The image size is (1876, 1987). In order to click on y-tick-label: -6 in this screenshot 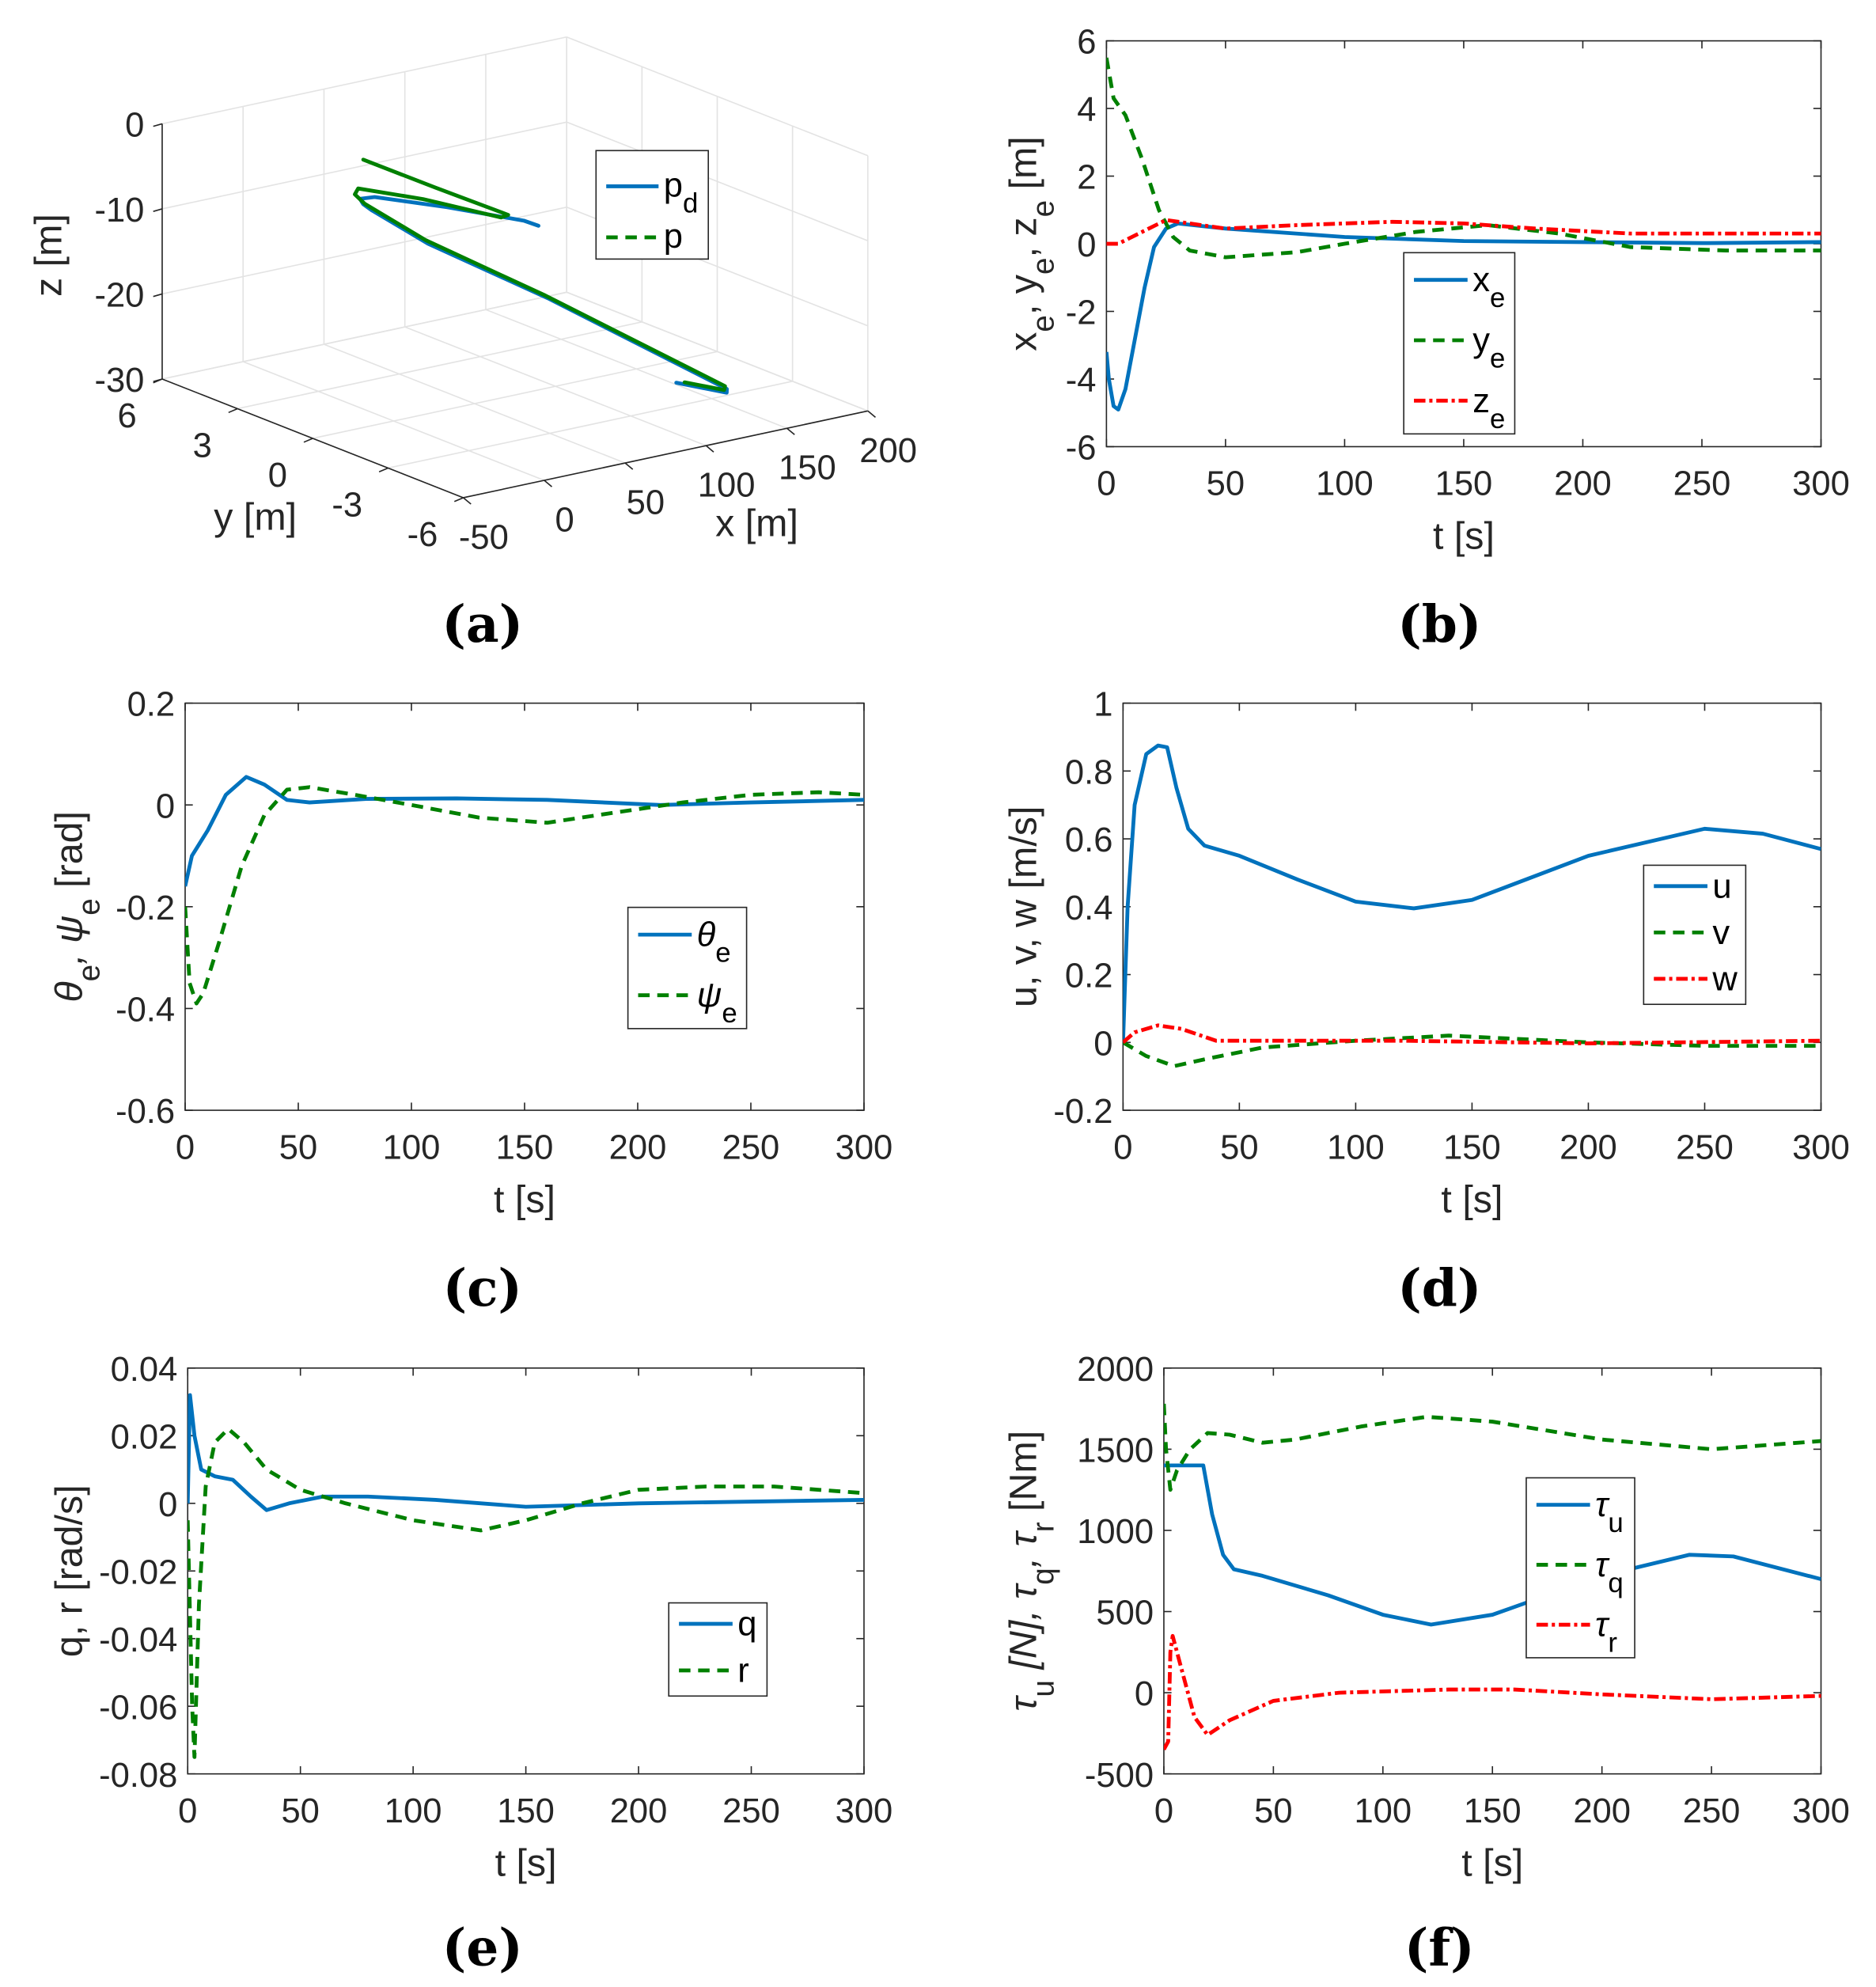, I will do `click(1081, 449)`.